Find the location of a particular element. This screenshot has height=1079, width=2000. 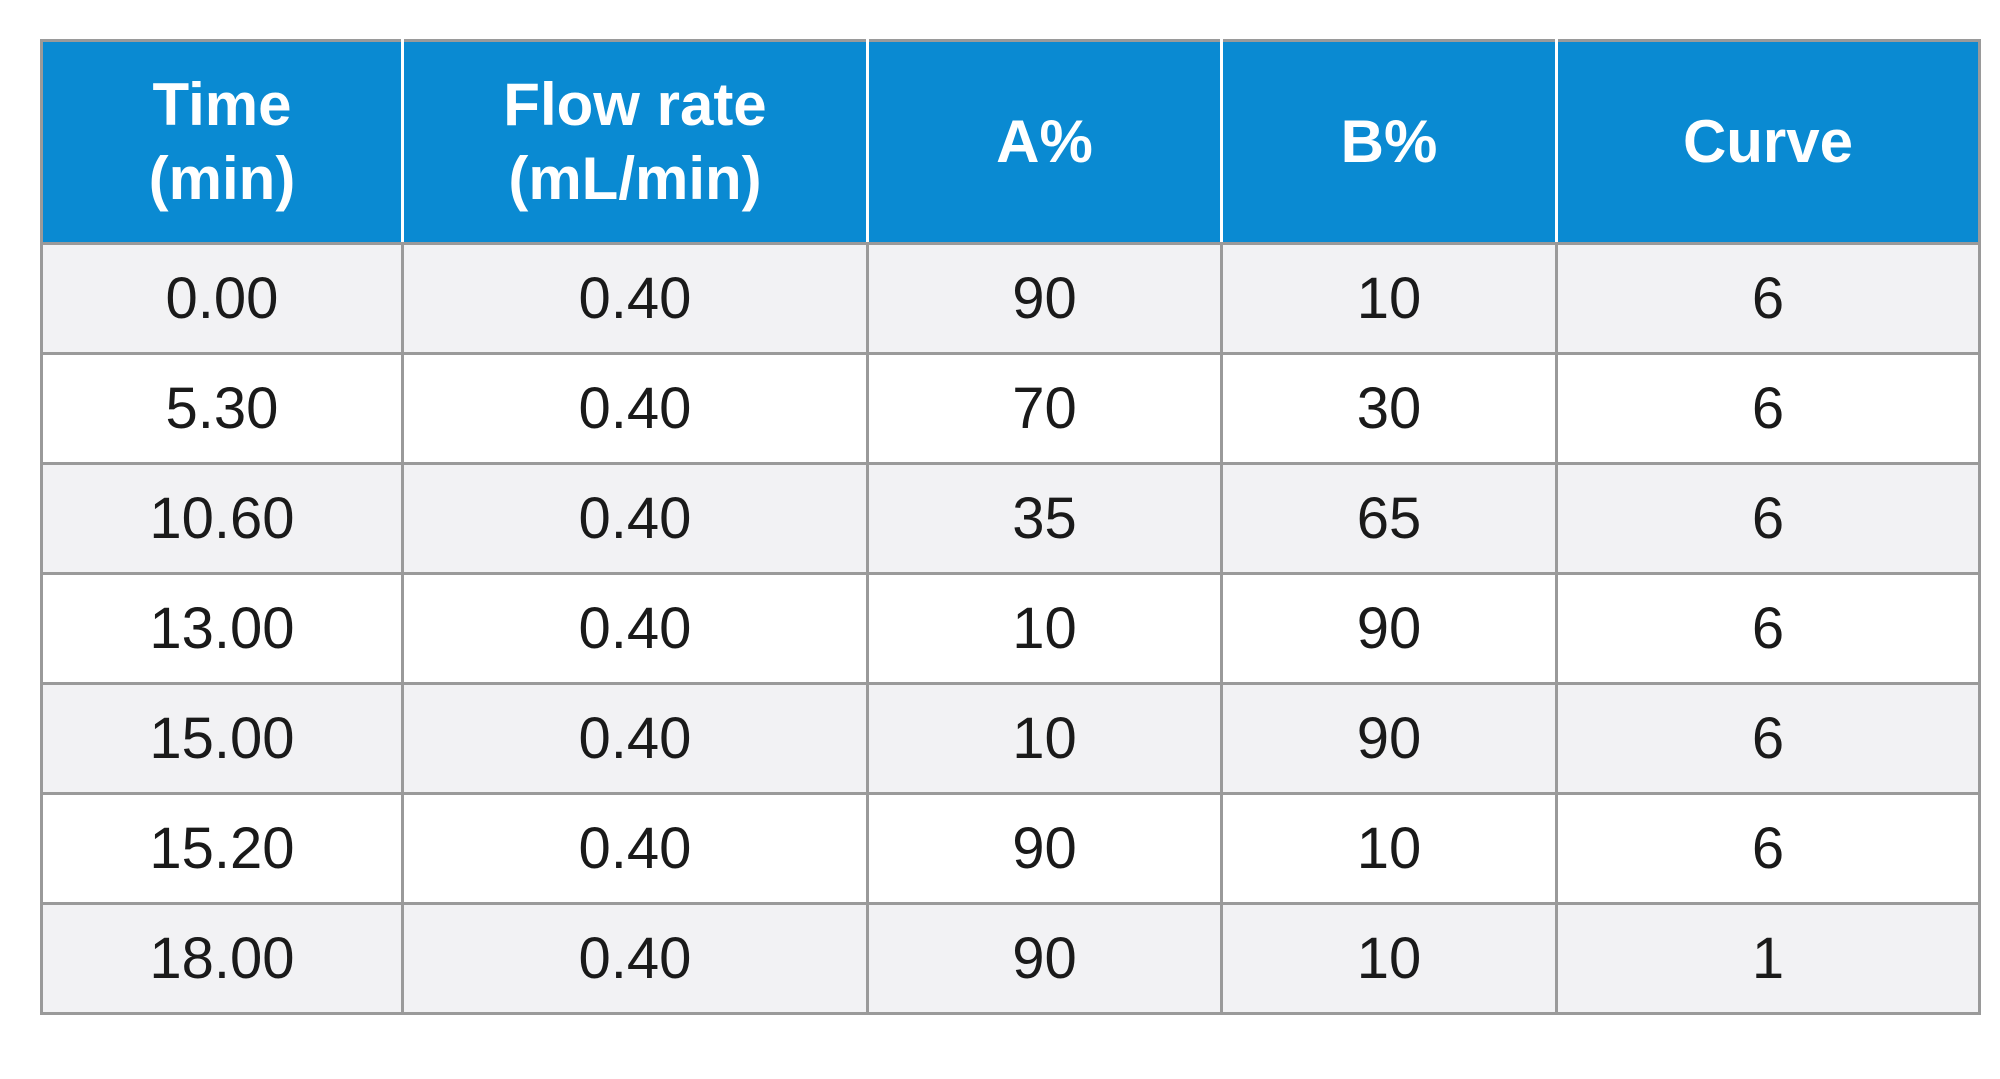

header-a-percent-label: A% is located at coordinates (1044, 141).